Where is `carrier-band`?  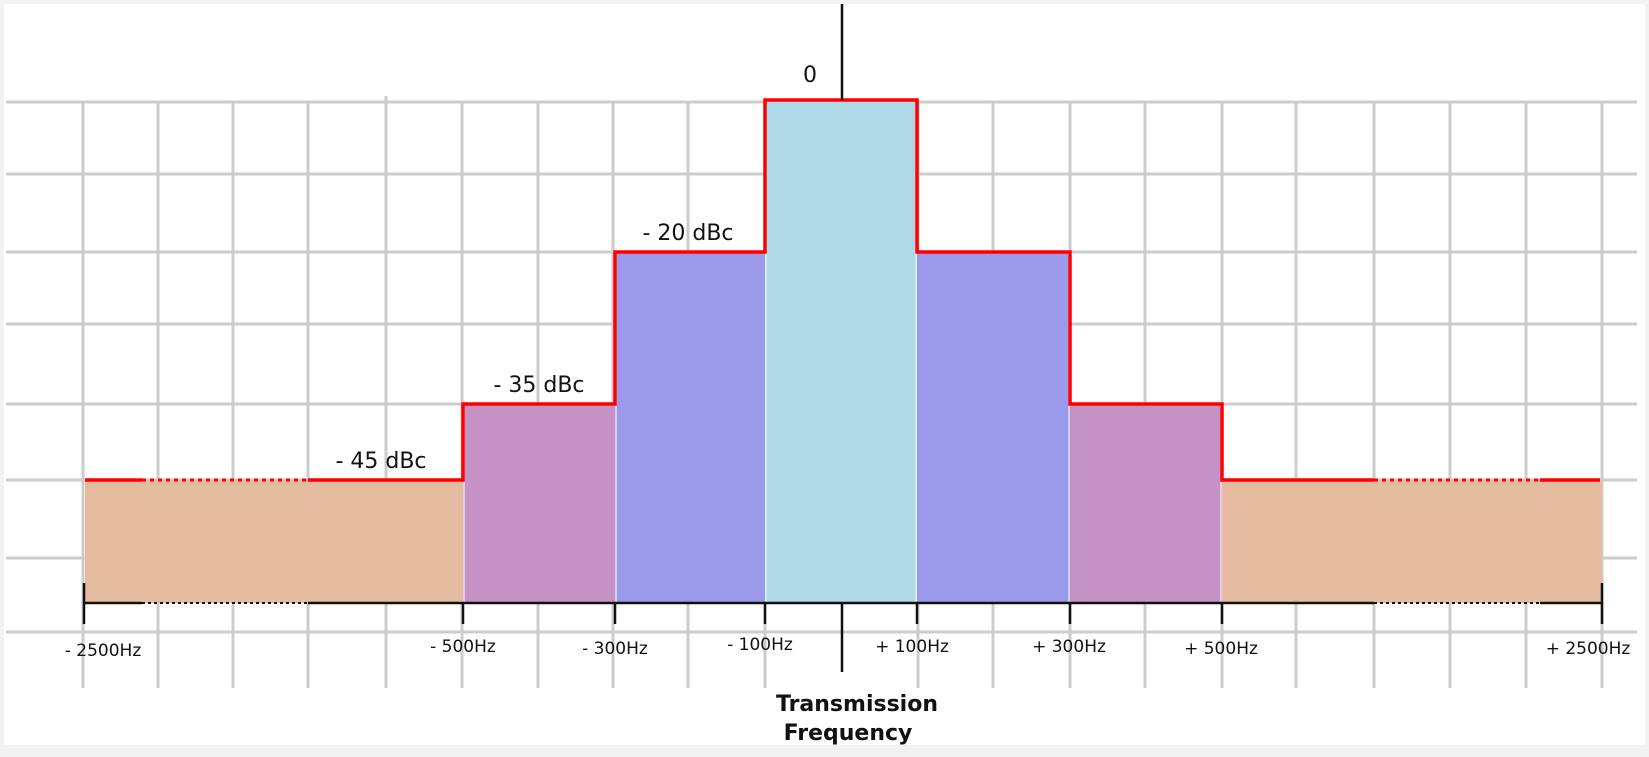 carrier-band is located at coordinates (841, 351).